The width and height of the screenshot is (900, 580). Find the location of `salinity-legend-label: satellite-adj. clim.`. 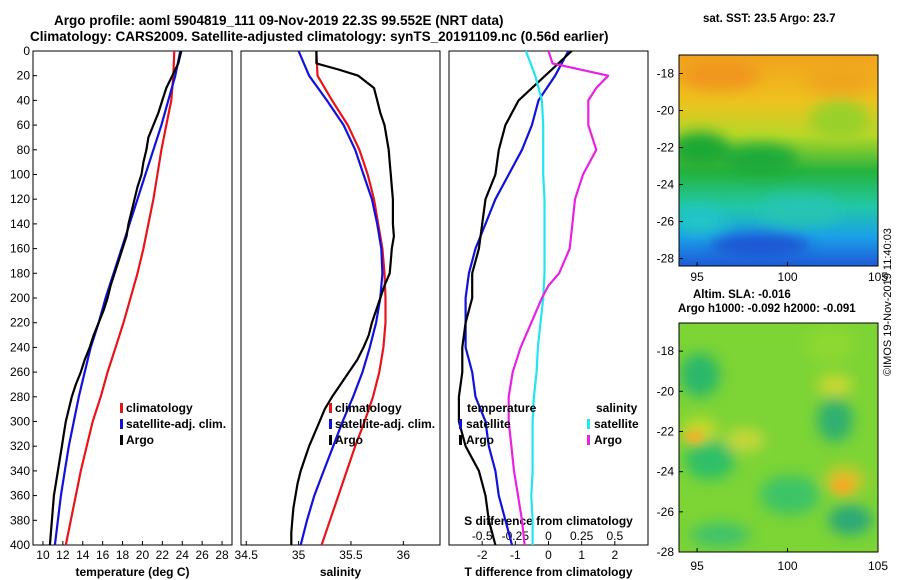

salinity-legend-label: satellite-adj. clim. is located at coordinates (385, 424).